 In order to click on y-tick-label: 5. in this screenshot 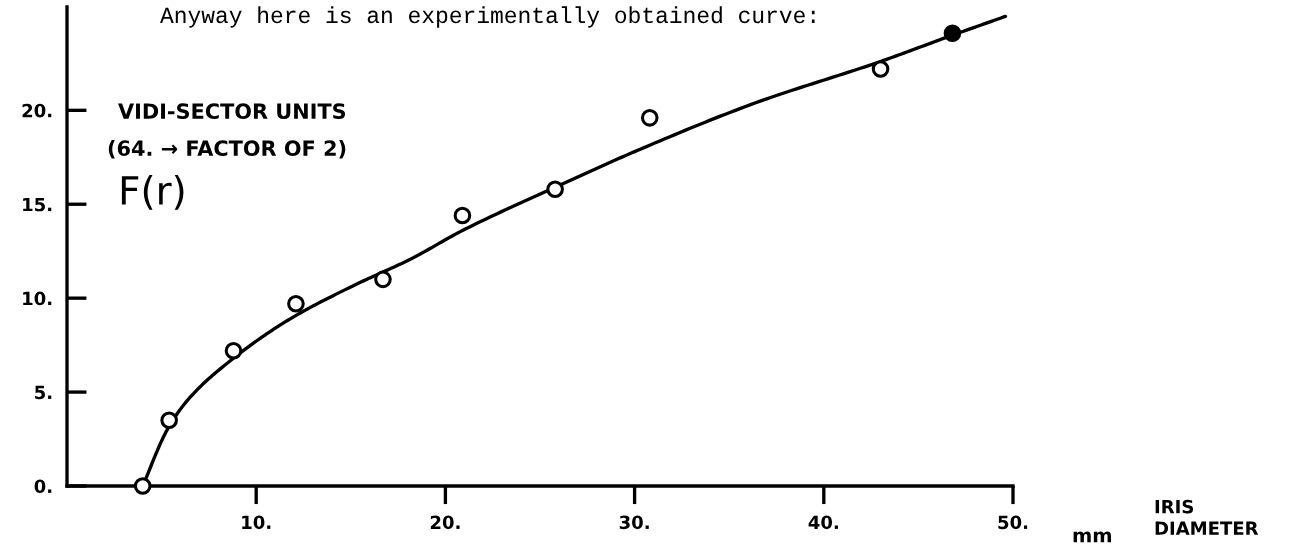, I will do `click(43, 392)`.